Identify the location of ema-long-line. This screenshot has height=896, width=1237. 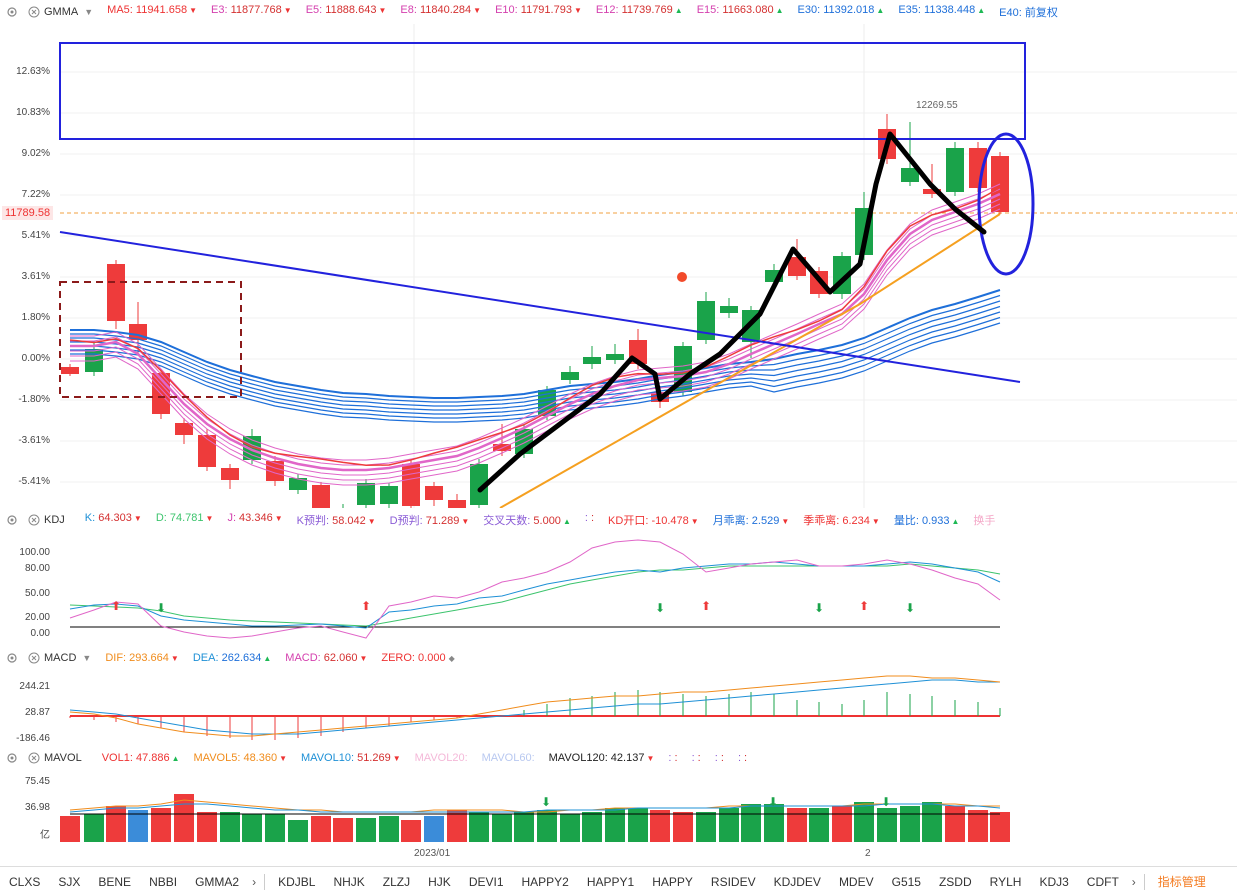
(535, 367).